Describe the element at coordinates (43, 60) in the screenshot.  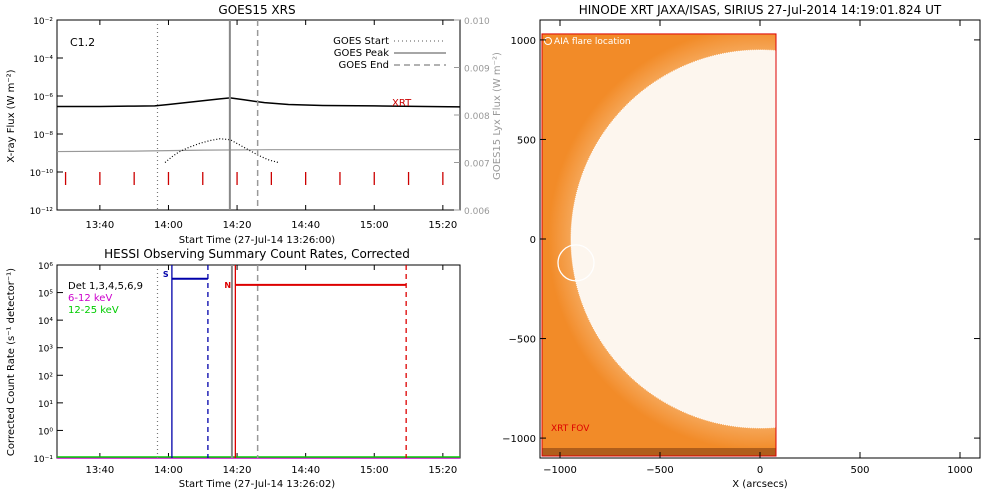
I see `goes-y-tick-label: 10⁻⁴` at that location.